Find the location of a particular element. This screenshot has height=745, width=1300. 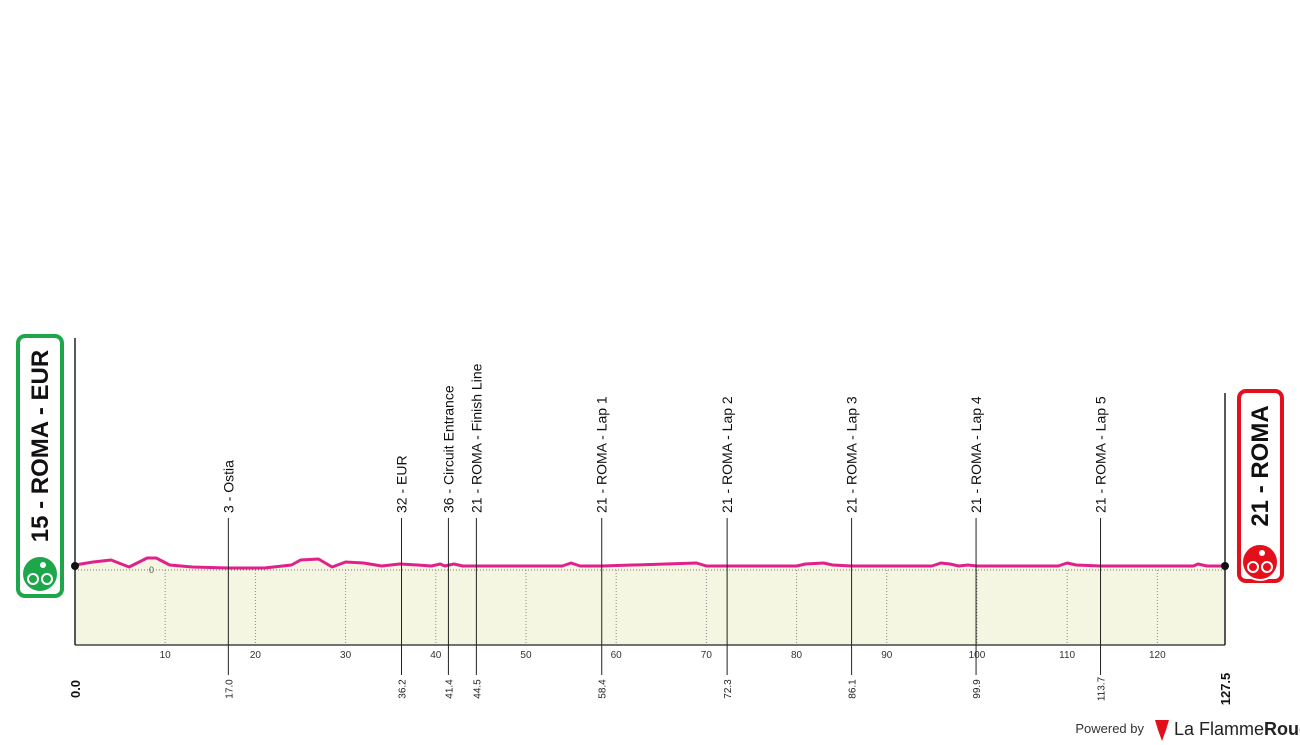

waypoint-km: 58.4 is located at coordinates (603, 689).